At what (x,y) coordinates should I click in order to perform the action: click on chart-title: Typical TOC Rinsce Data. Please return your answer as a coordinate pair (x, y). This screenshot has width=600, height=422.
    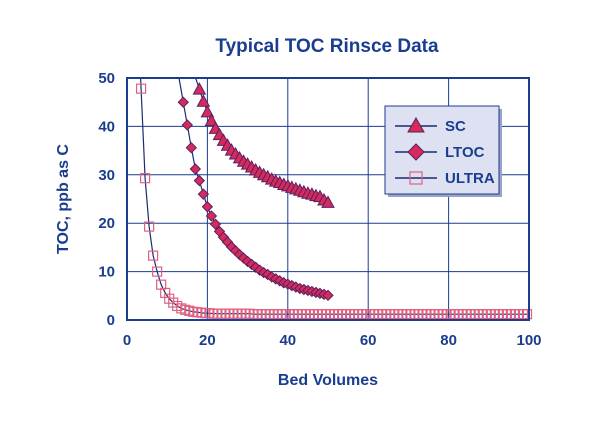
    Looking at the image, I should click on (327, 46).